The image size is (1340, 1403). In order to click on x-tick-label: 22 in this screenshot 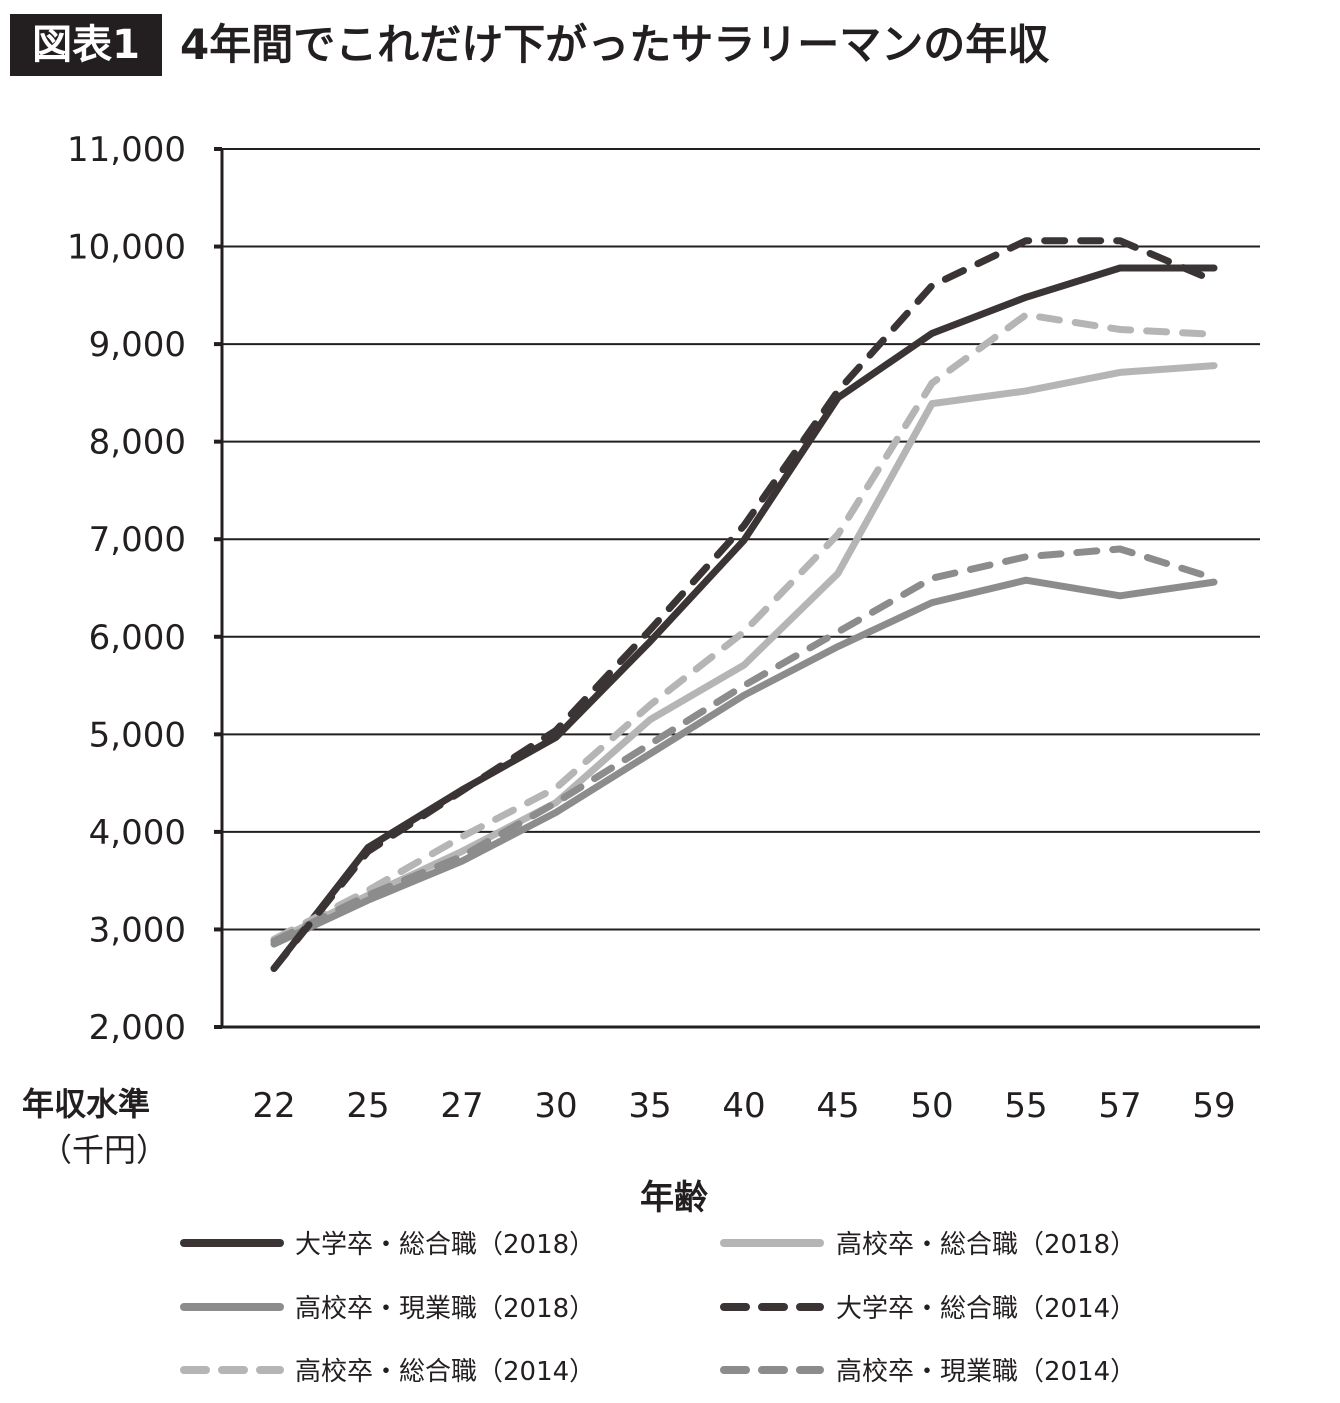, I will do `click(273, 1106)`.